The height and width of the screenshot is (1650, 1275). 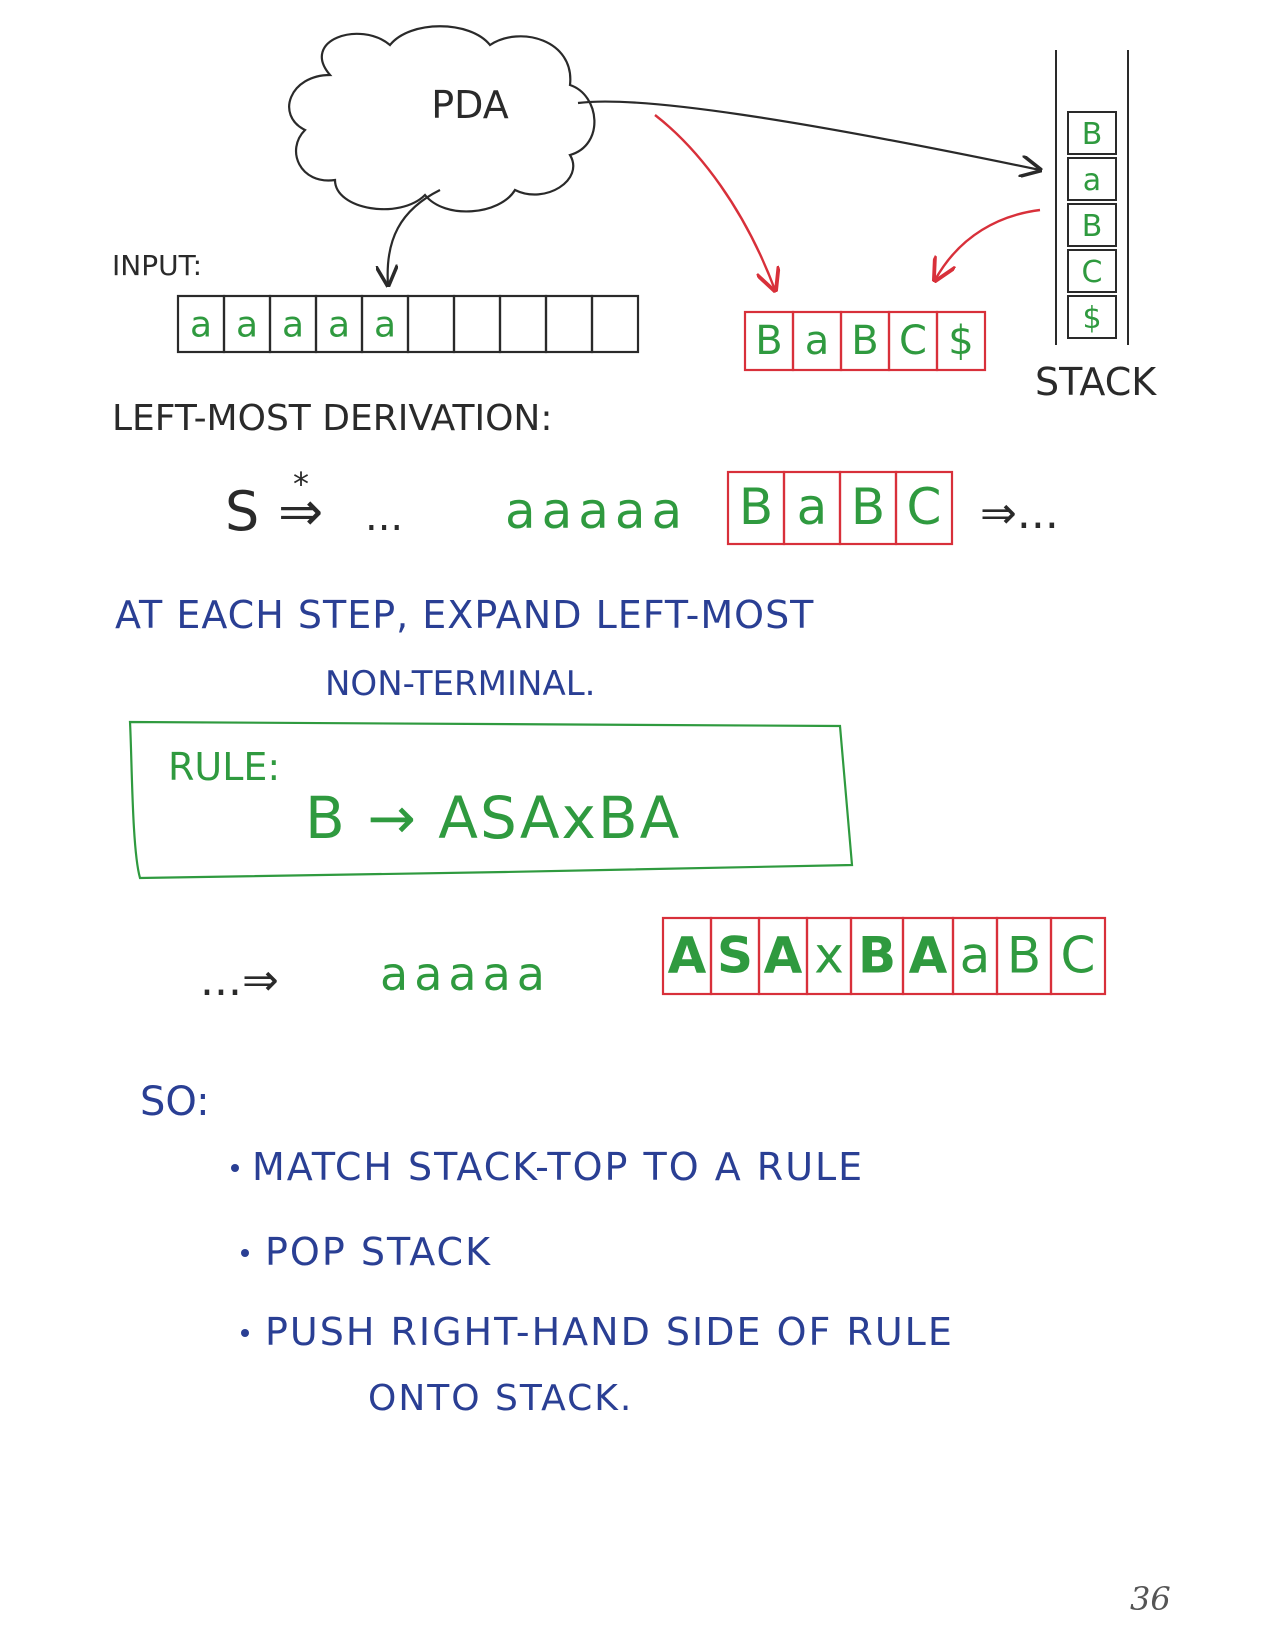 What do you see at coordinates (414, 237) in the screenshot?
I see `arrow-pda-to-input` at bounding box center [414, 237].